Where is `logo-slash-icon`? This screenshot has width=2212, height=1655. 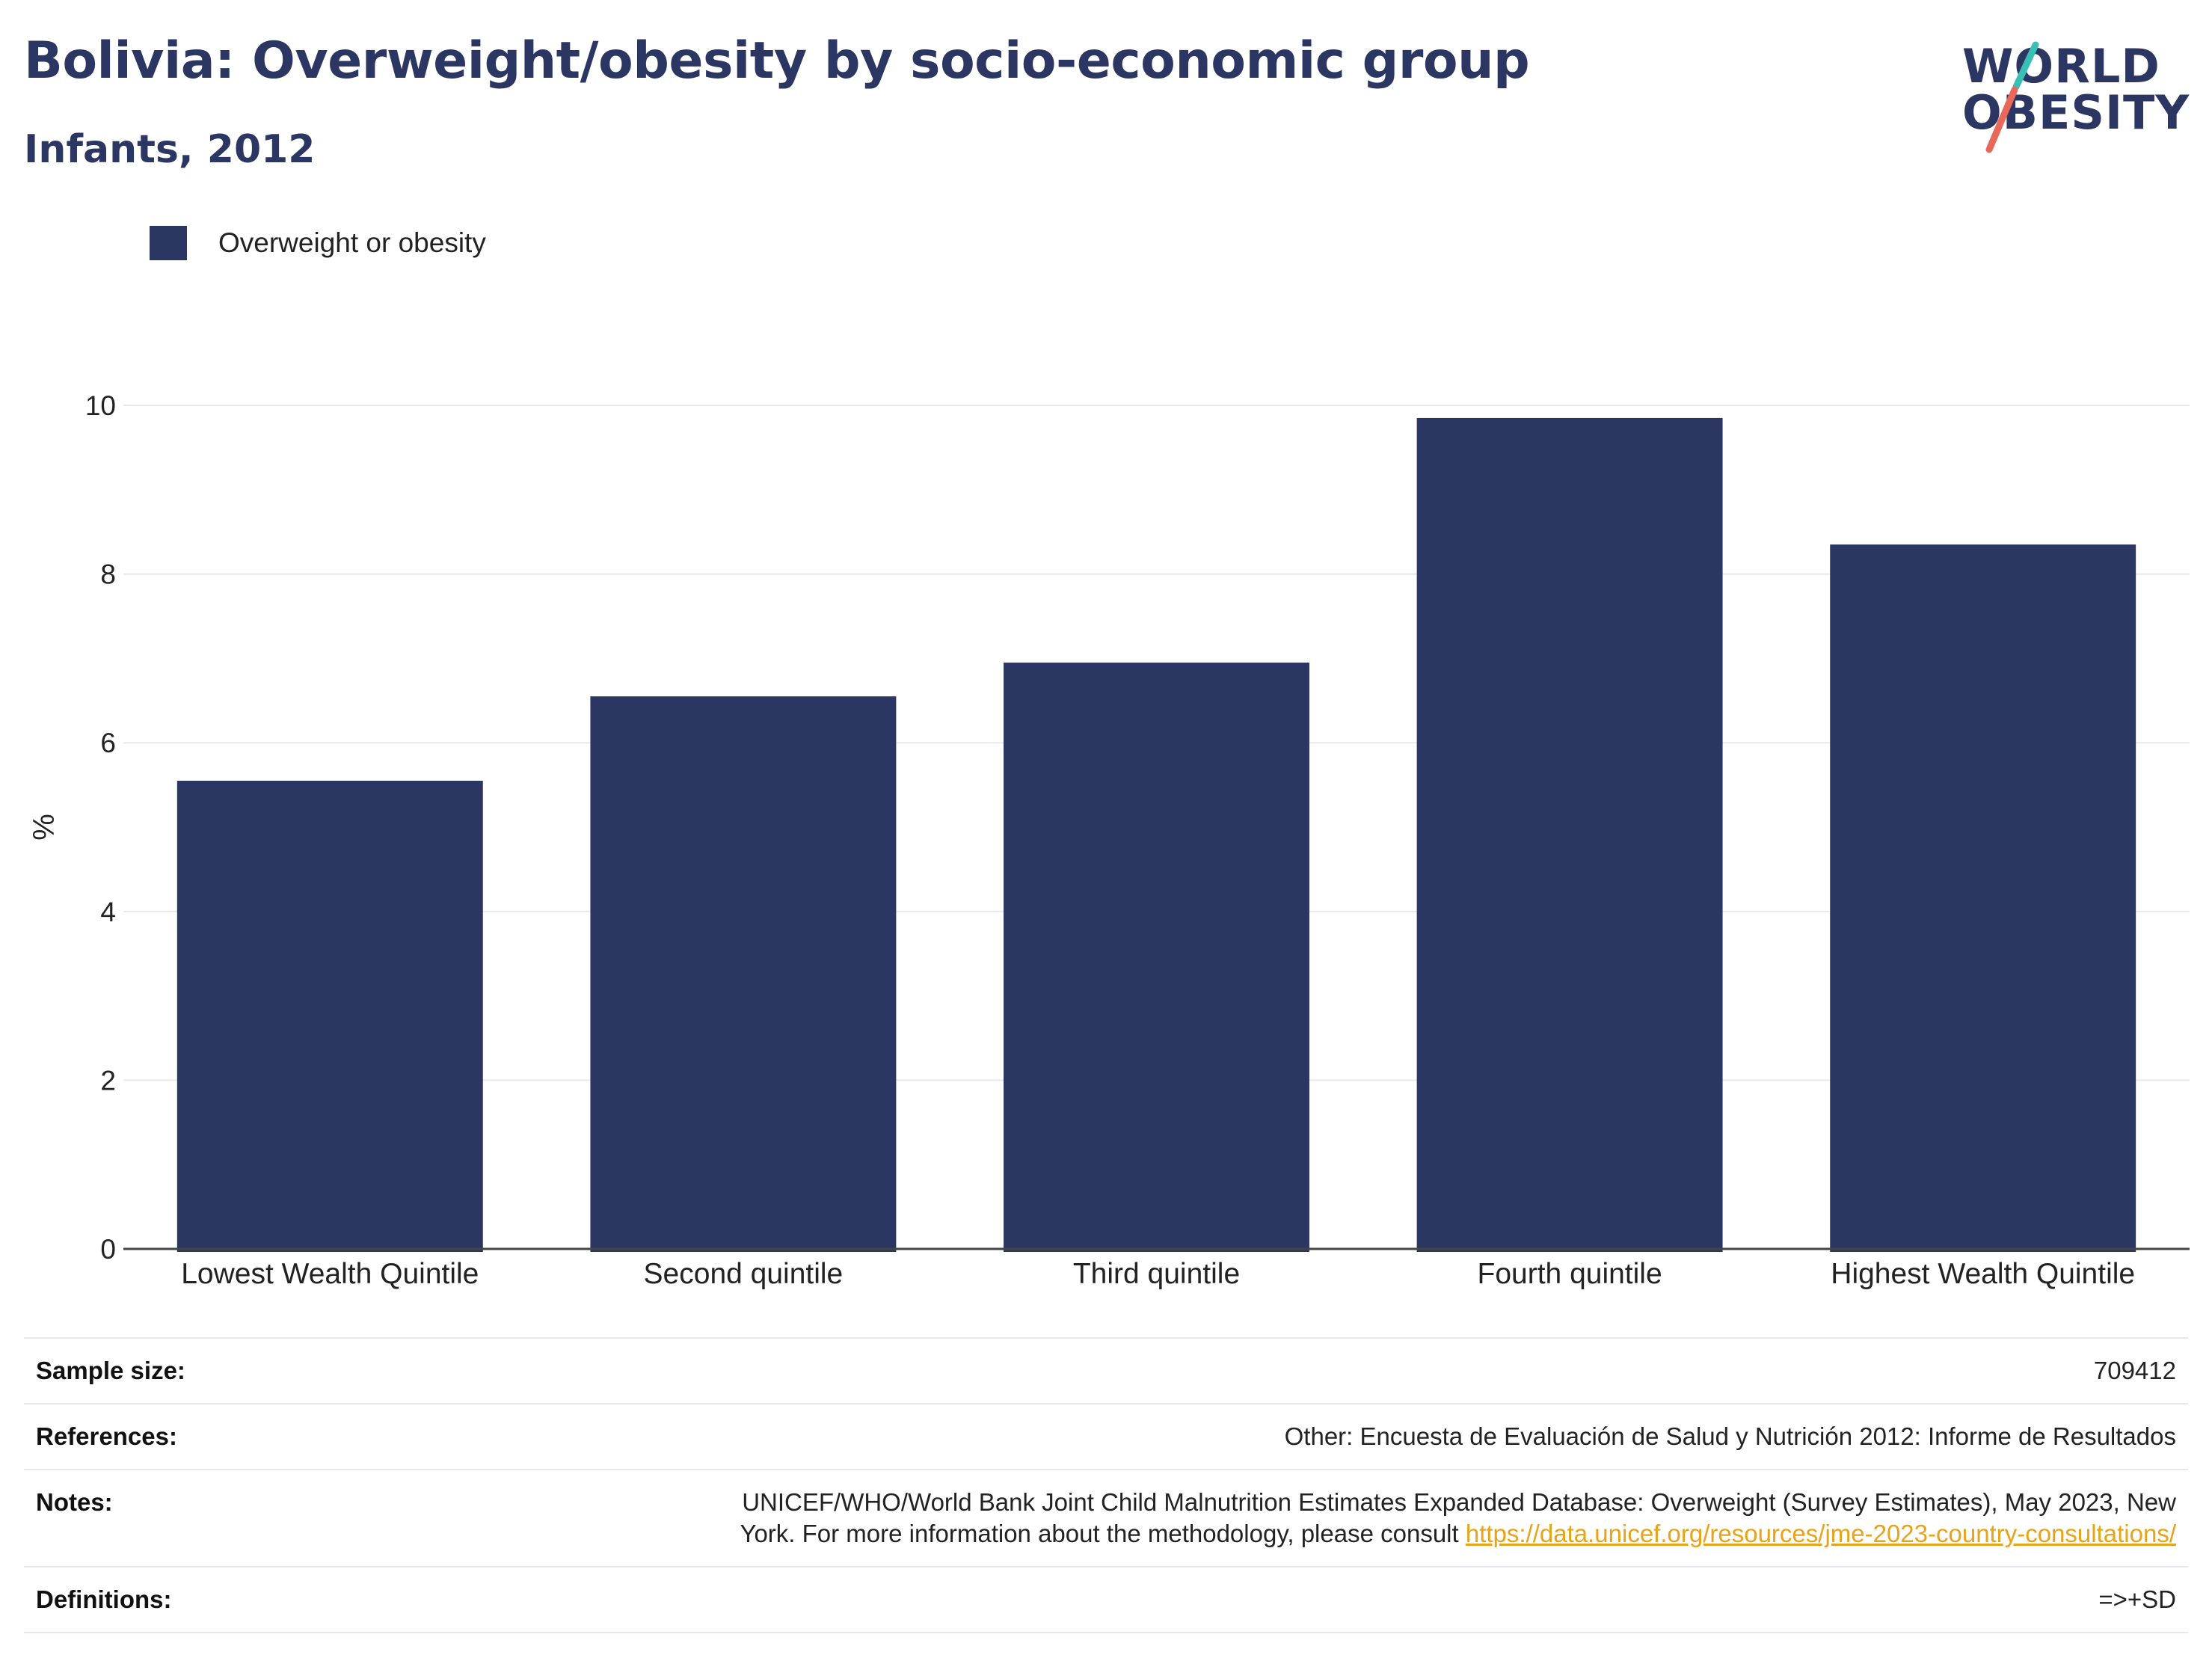 logo-slash-icon is located at coordinates (2012, 97).